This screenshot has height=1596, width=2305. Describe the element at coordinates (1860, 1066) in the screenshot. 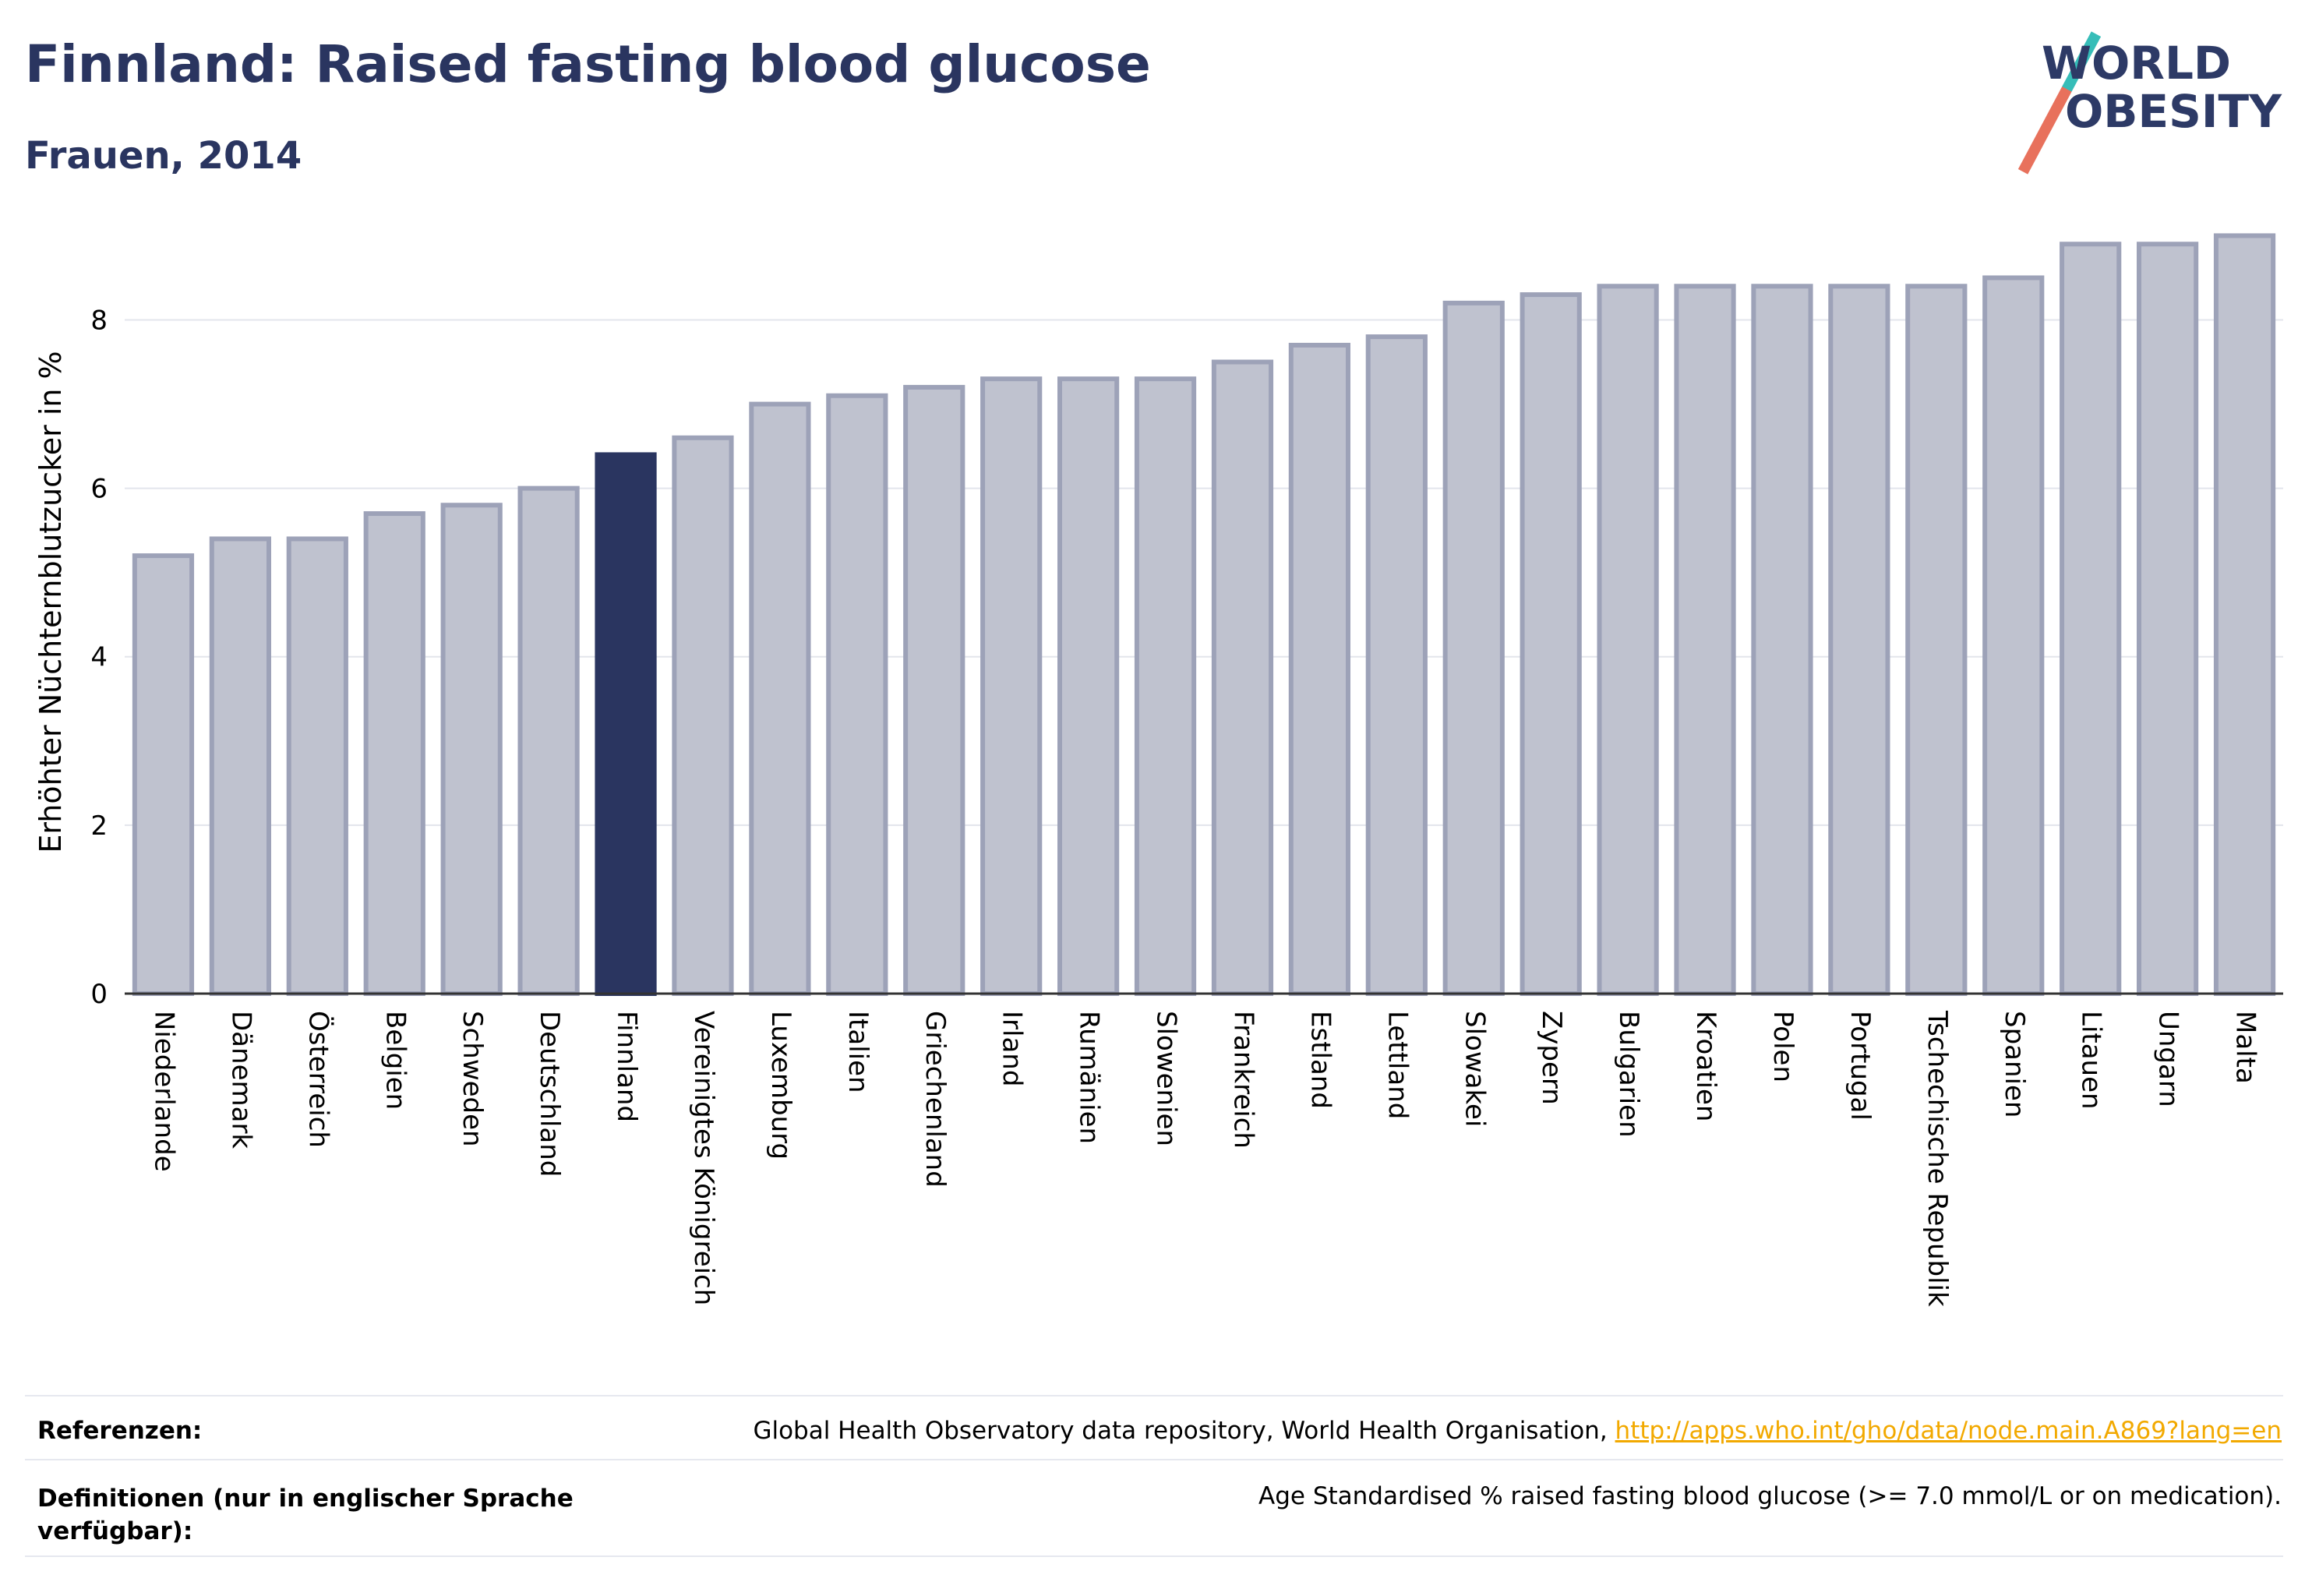

I see `x-tick-label: Portugal` at that location.